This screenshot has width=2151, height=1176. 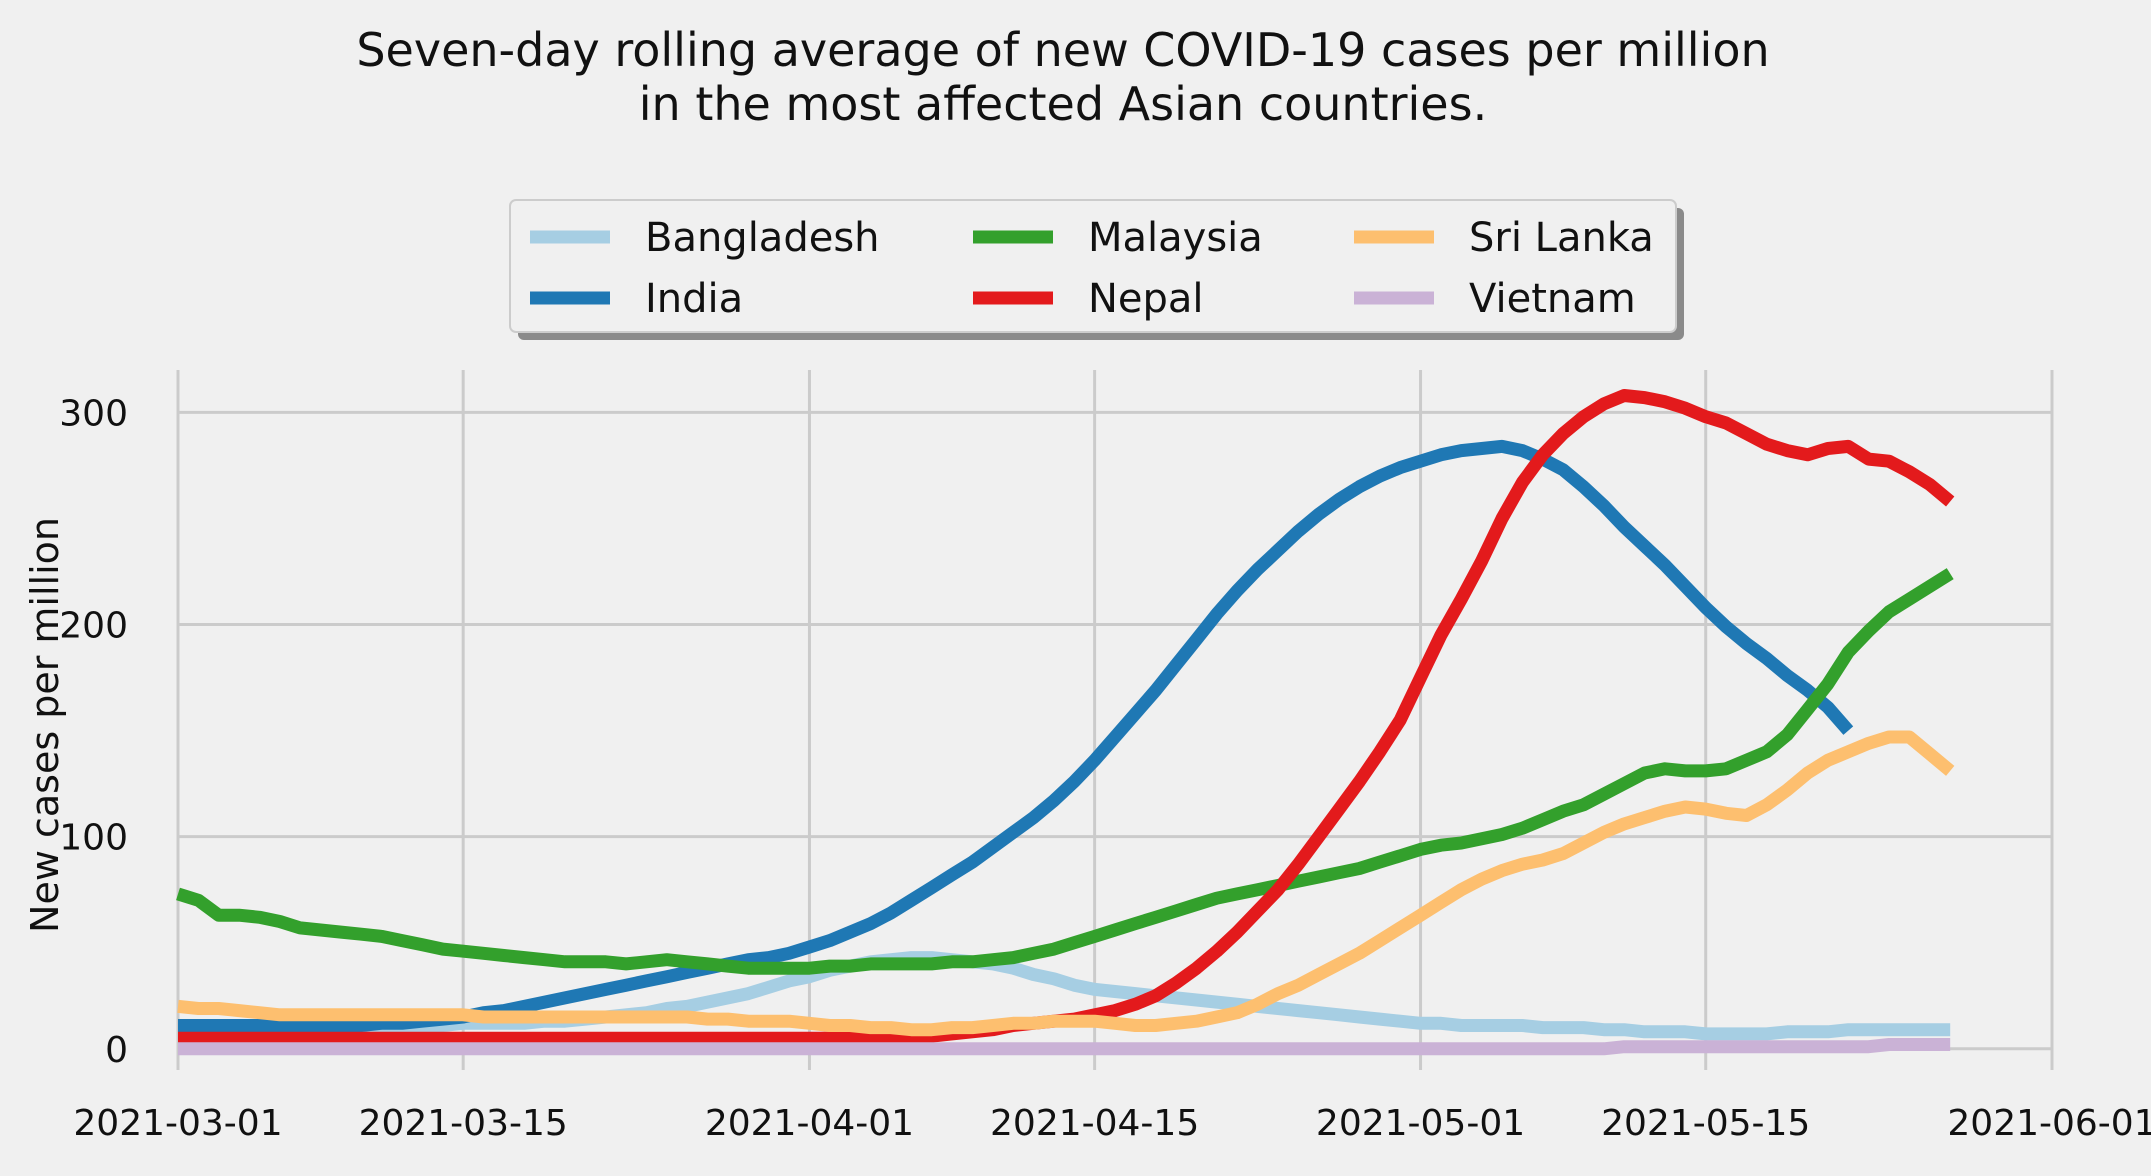 I want to click on y-tick-label-1: 100, so click(x=93, y=838).